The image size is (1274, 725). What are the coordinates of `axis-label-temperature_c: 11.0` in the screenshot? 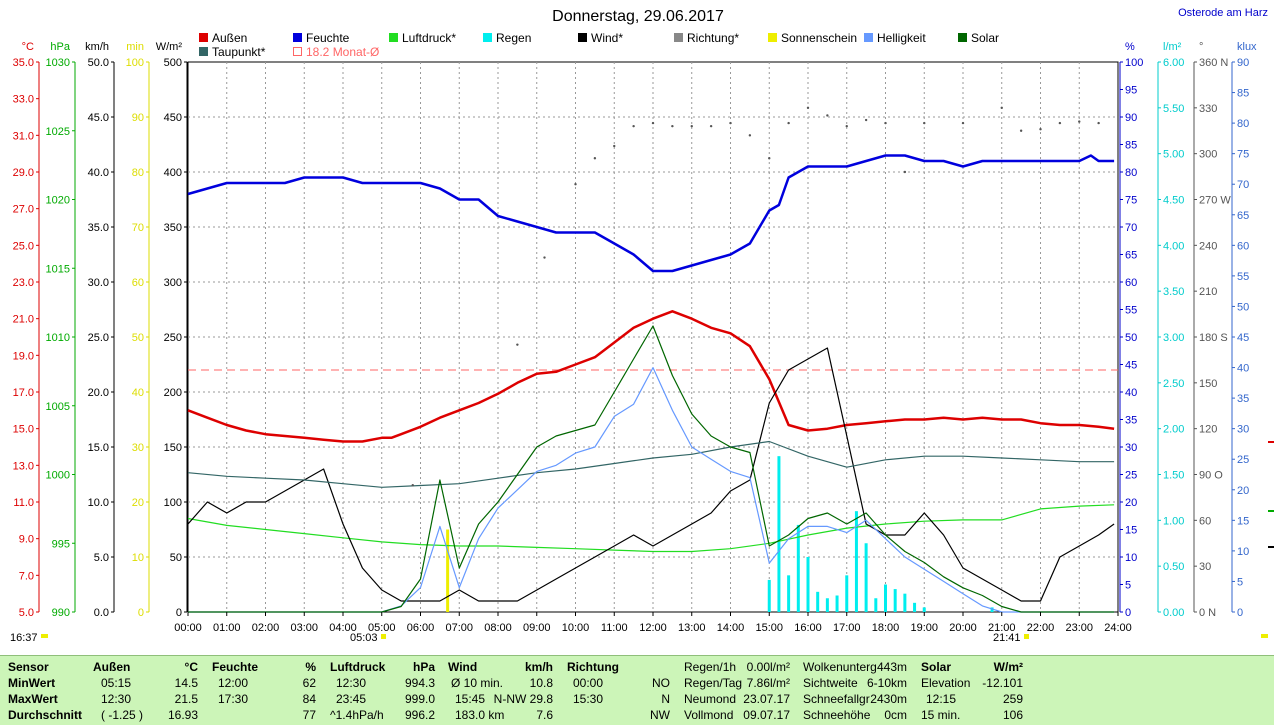 It's located at (23, 503).